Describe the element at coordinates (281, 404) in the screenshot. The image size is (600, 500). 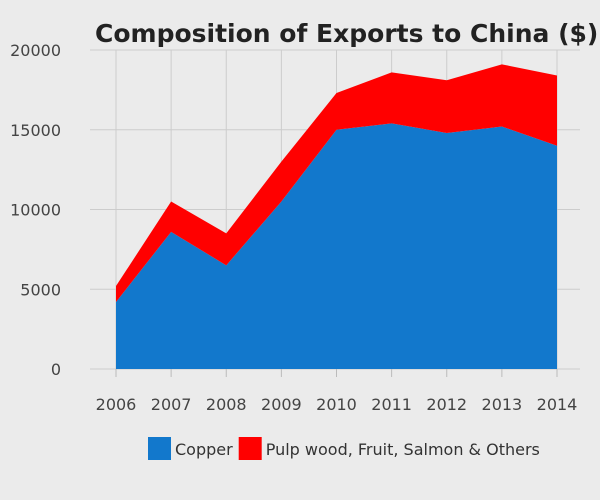
I see `x-tick-label-2009: 2009` at that location.